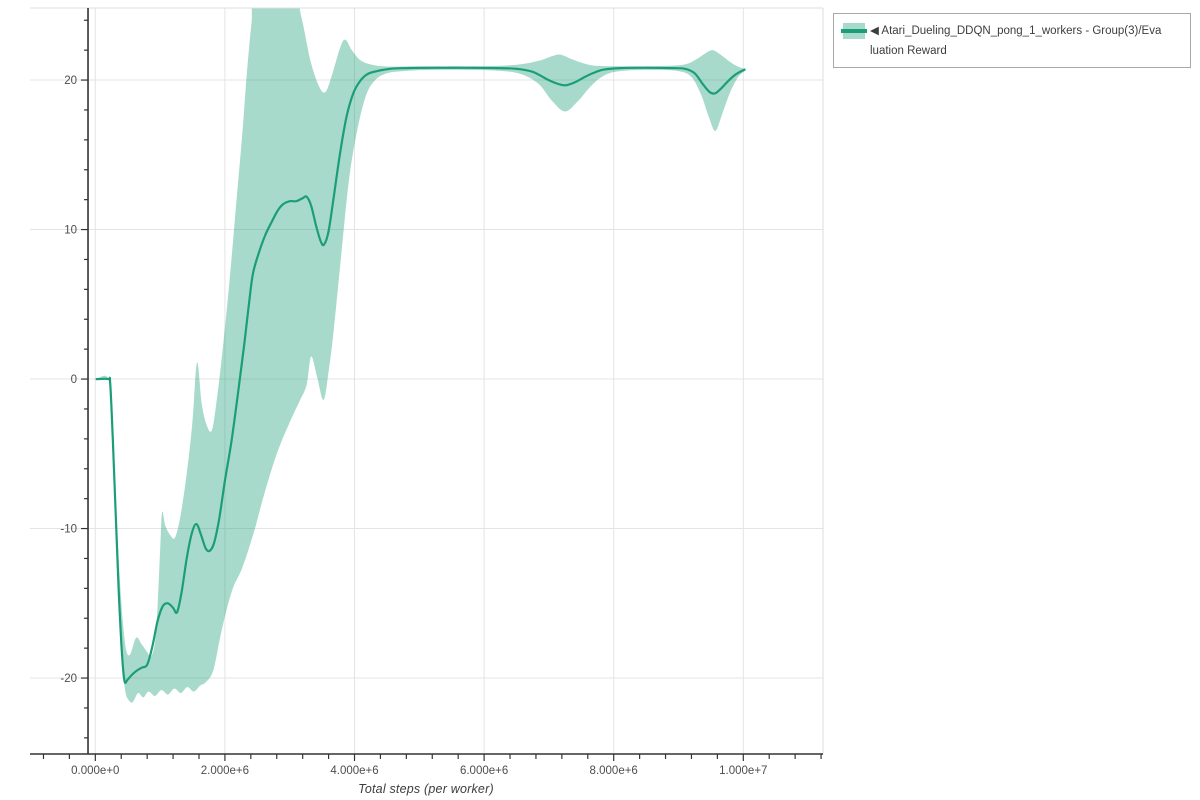  I want to click on x-tick-label: 1.000e+7, so click(743, 771).